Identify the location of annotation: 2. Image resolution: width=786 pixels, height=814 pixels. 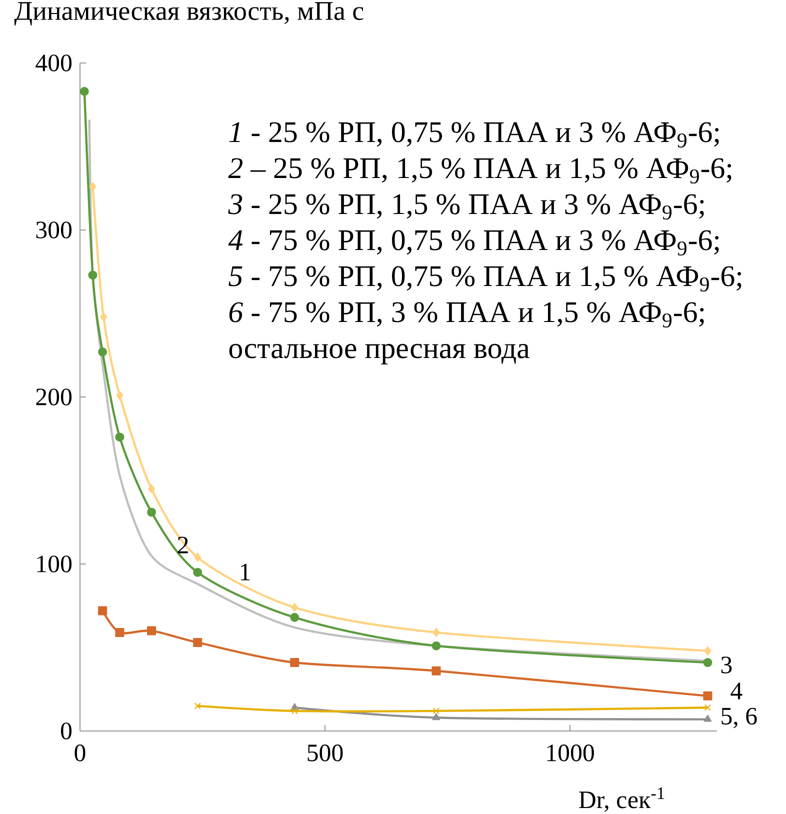
(183, 545).